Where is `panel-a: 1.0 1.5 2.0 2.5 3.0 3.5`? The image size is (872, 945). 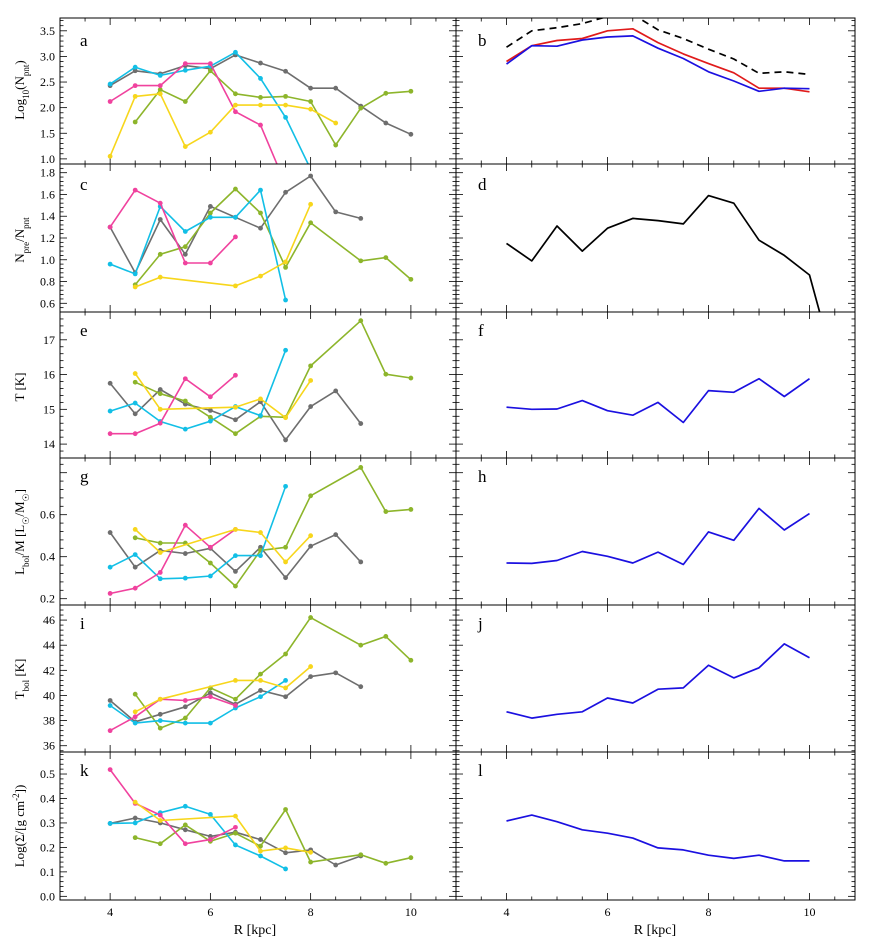
panel-a: 1.0 1.5 2.0 2.5 3.0 3.5 is located at coordinates (248, 91).